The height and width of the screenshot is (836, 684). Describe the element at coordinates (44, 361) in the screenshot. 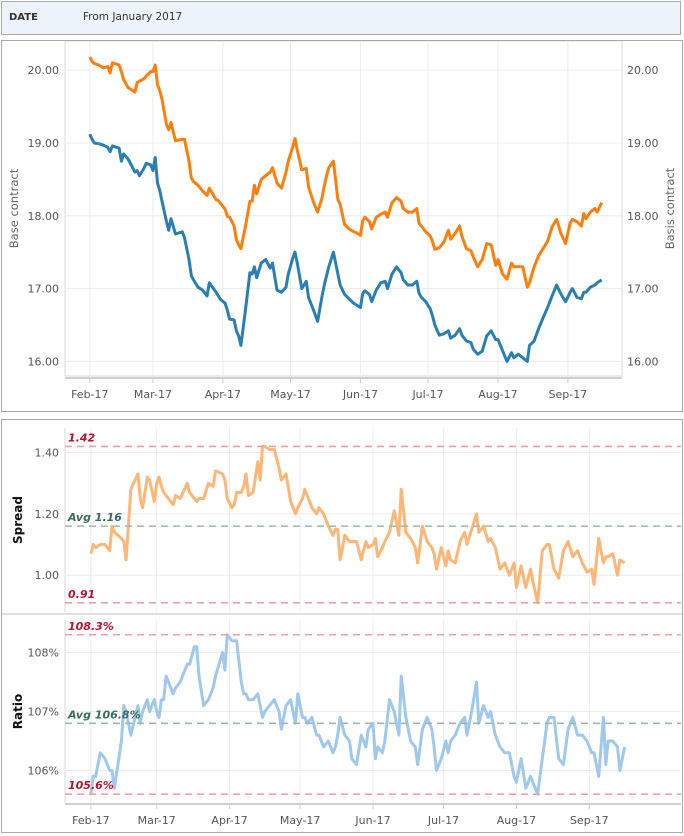

I see `y-tick-label-left: 16.00` at that location.